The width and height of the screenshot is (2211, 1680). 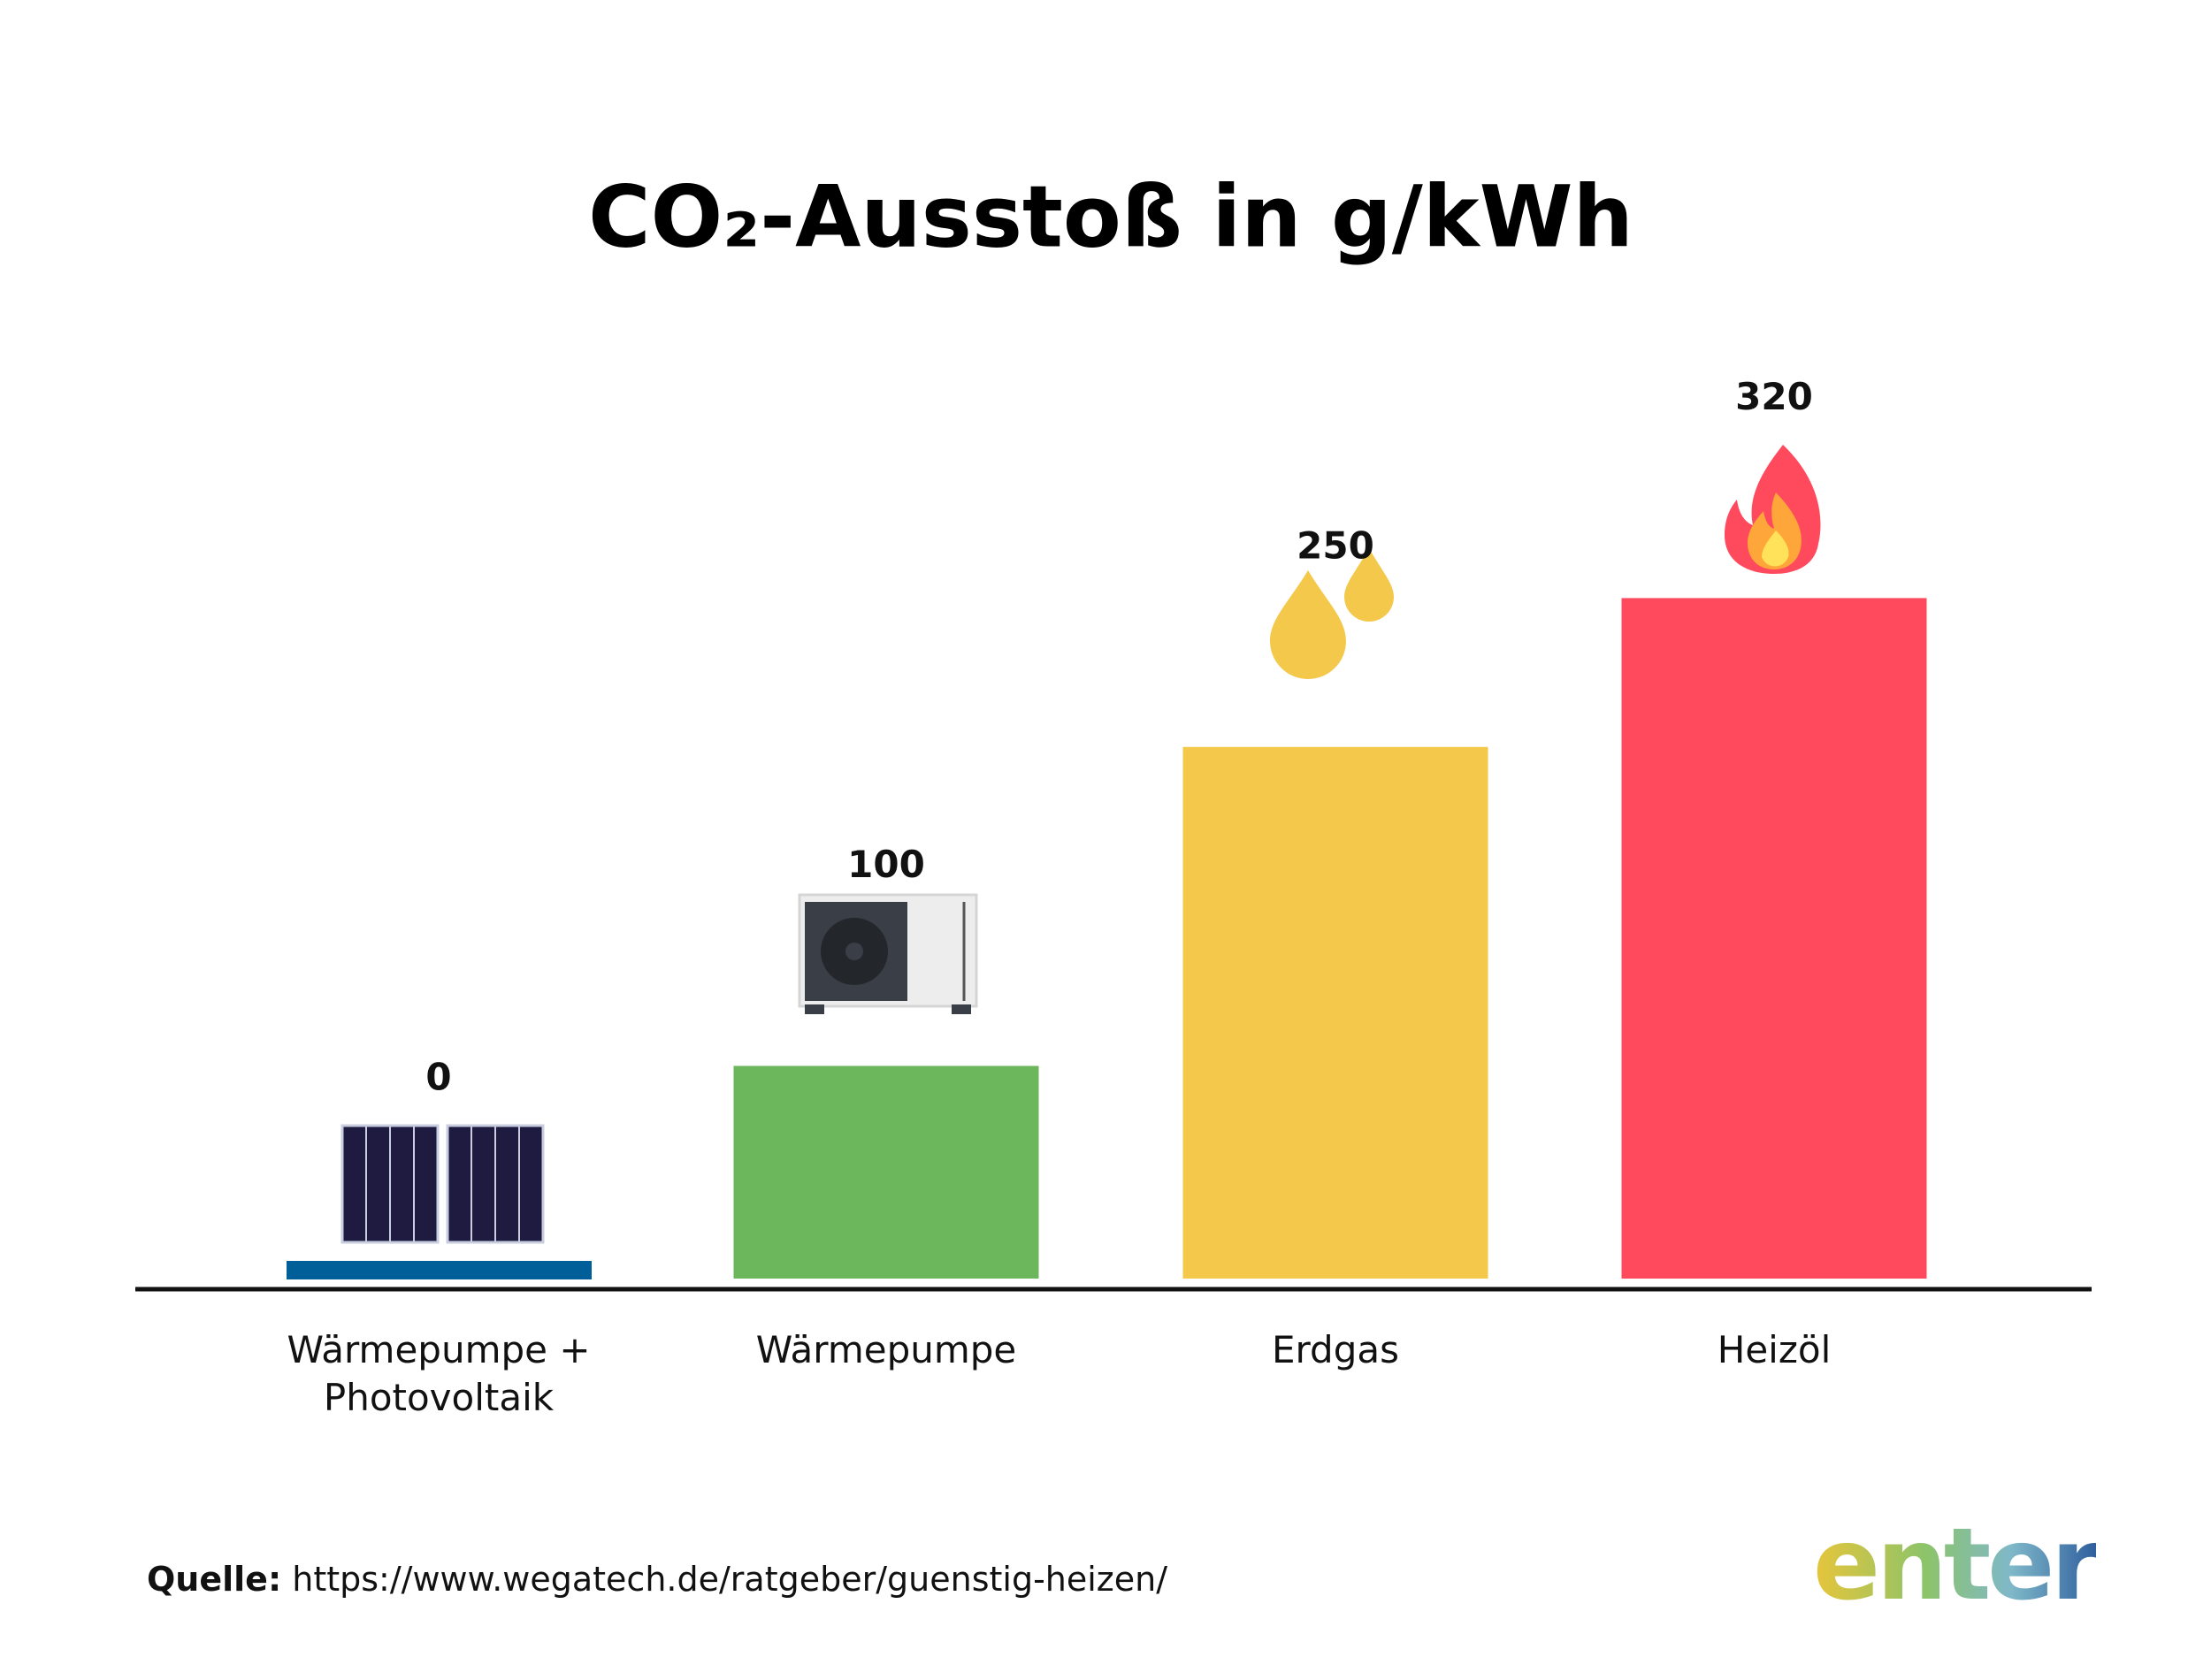 I want to click on heat-pump-icon, so click(x=888, y=953).